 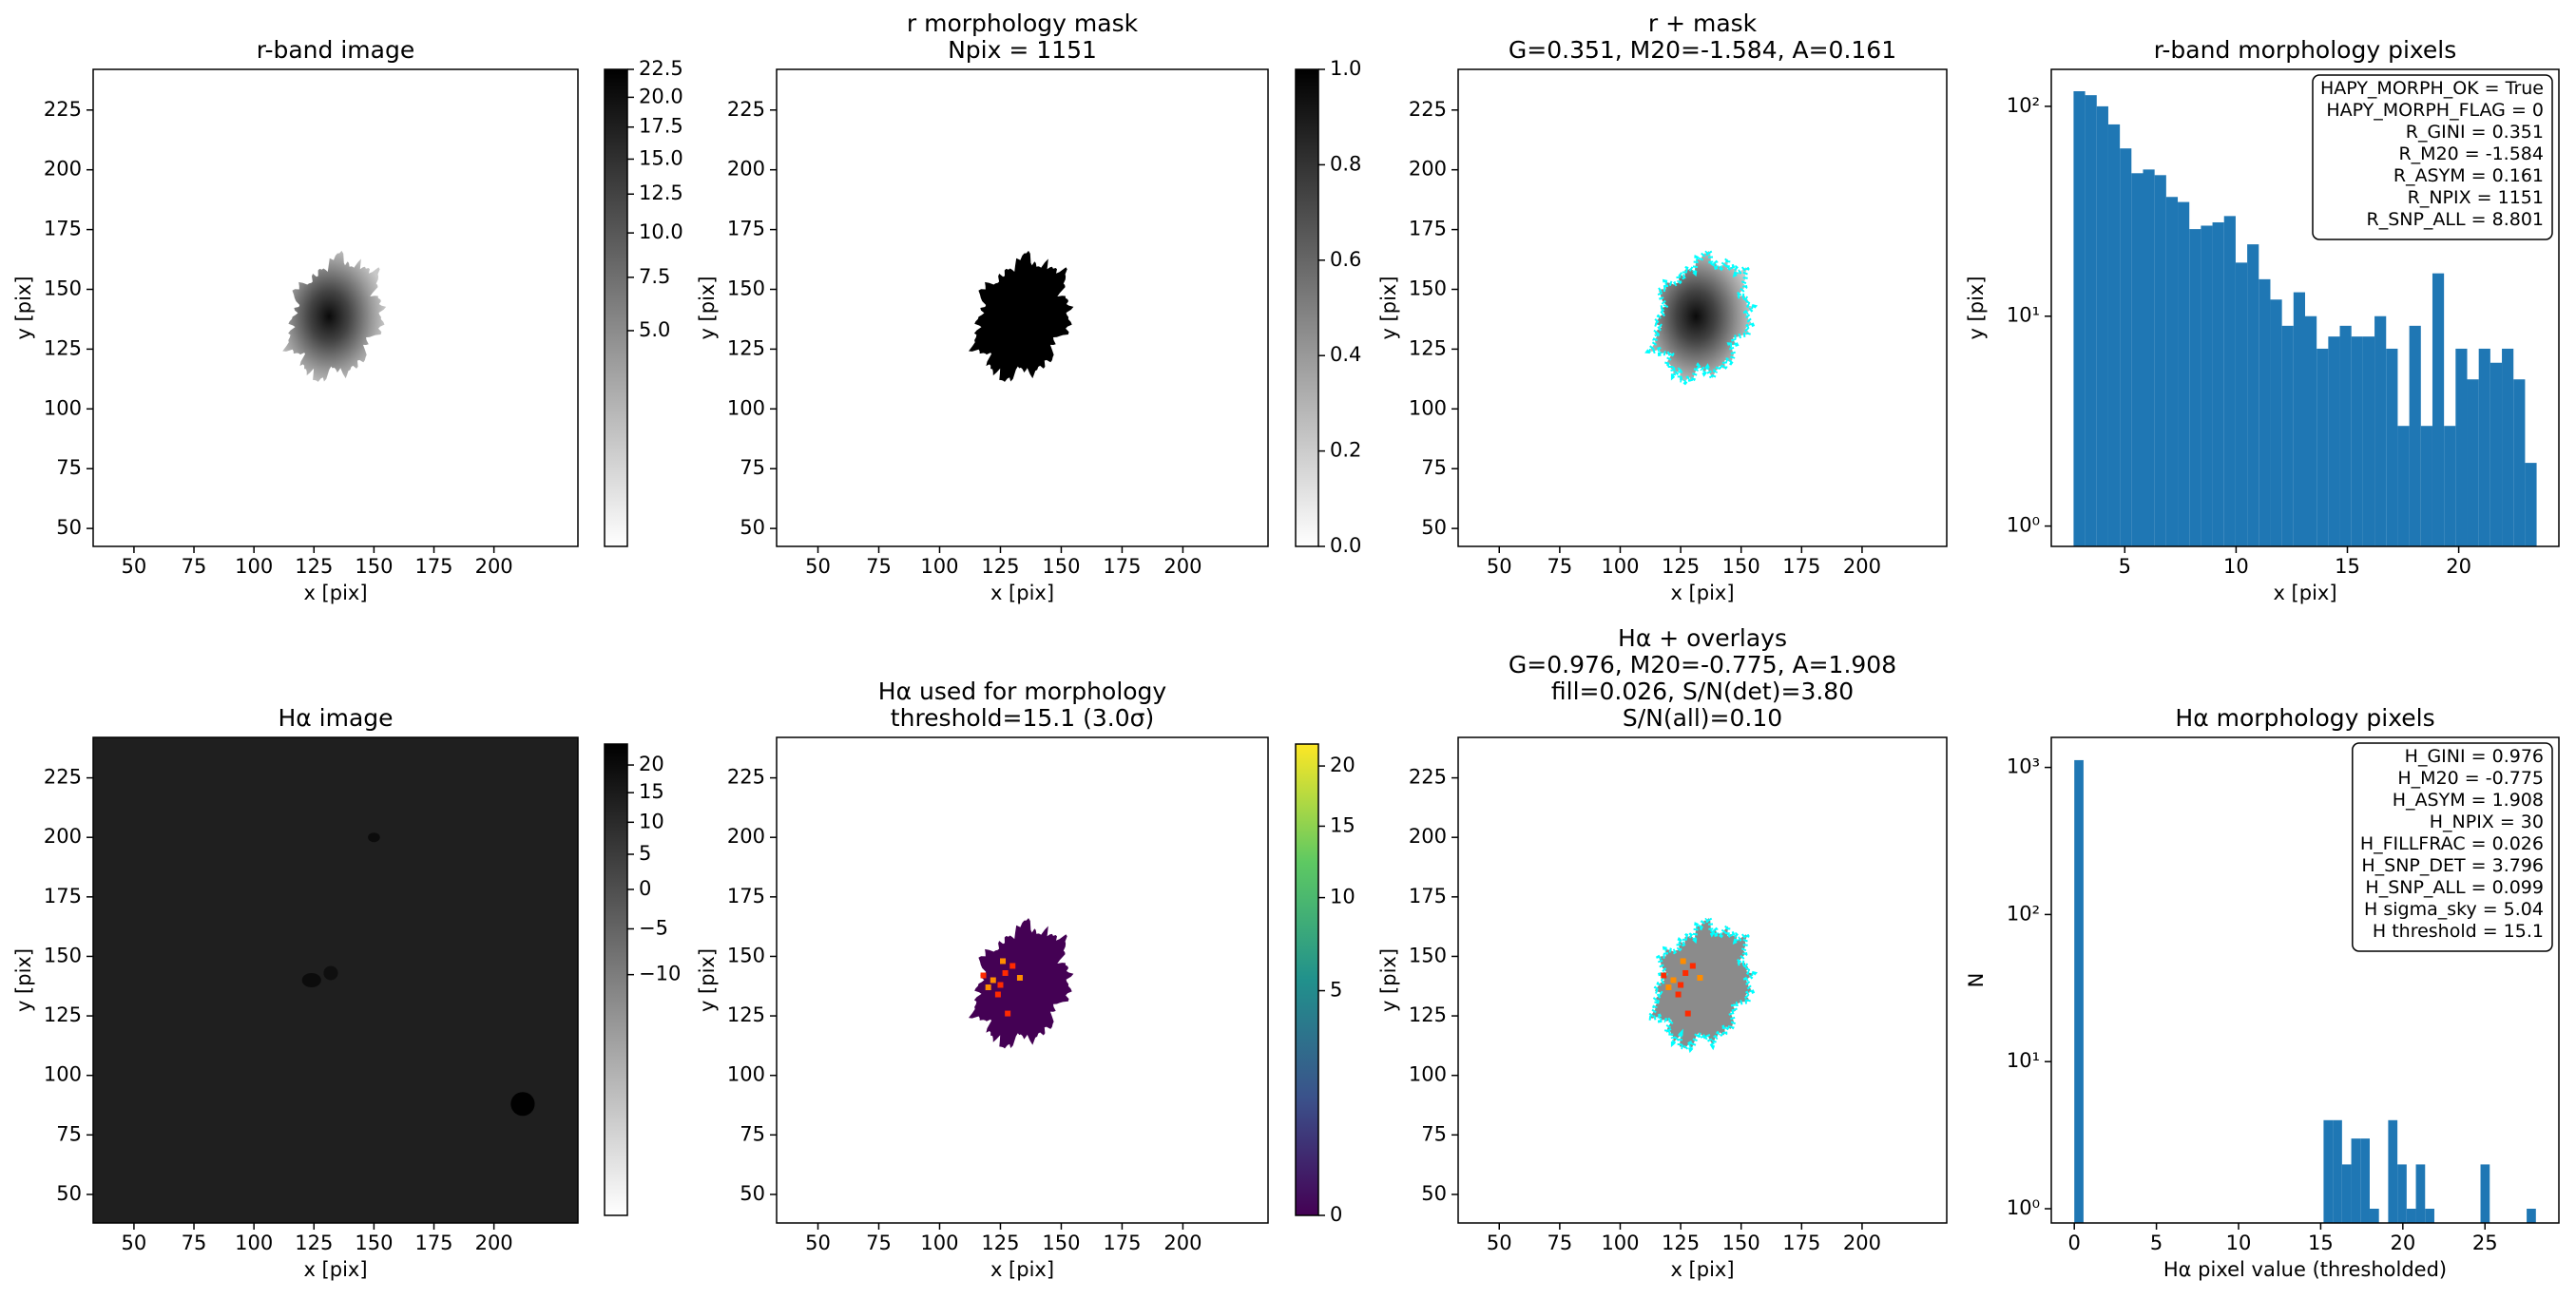 I want to click on colorbar-tick-label: 15, so click(x=1342, y=825).